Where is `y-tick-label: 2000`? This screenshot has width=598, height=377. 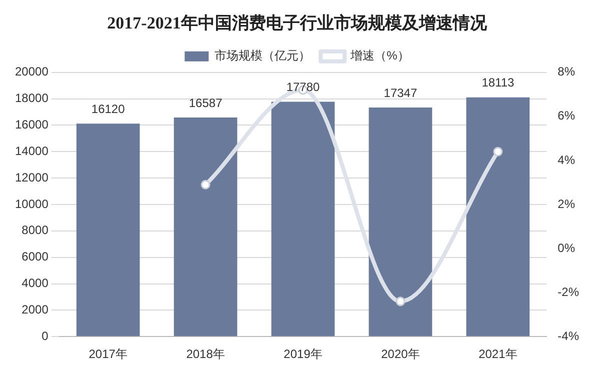 y-tick-label: 2000 is located at coordinates (35, 309).